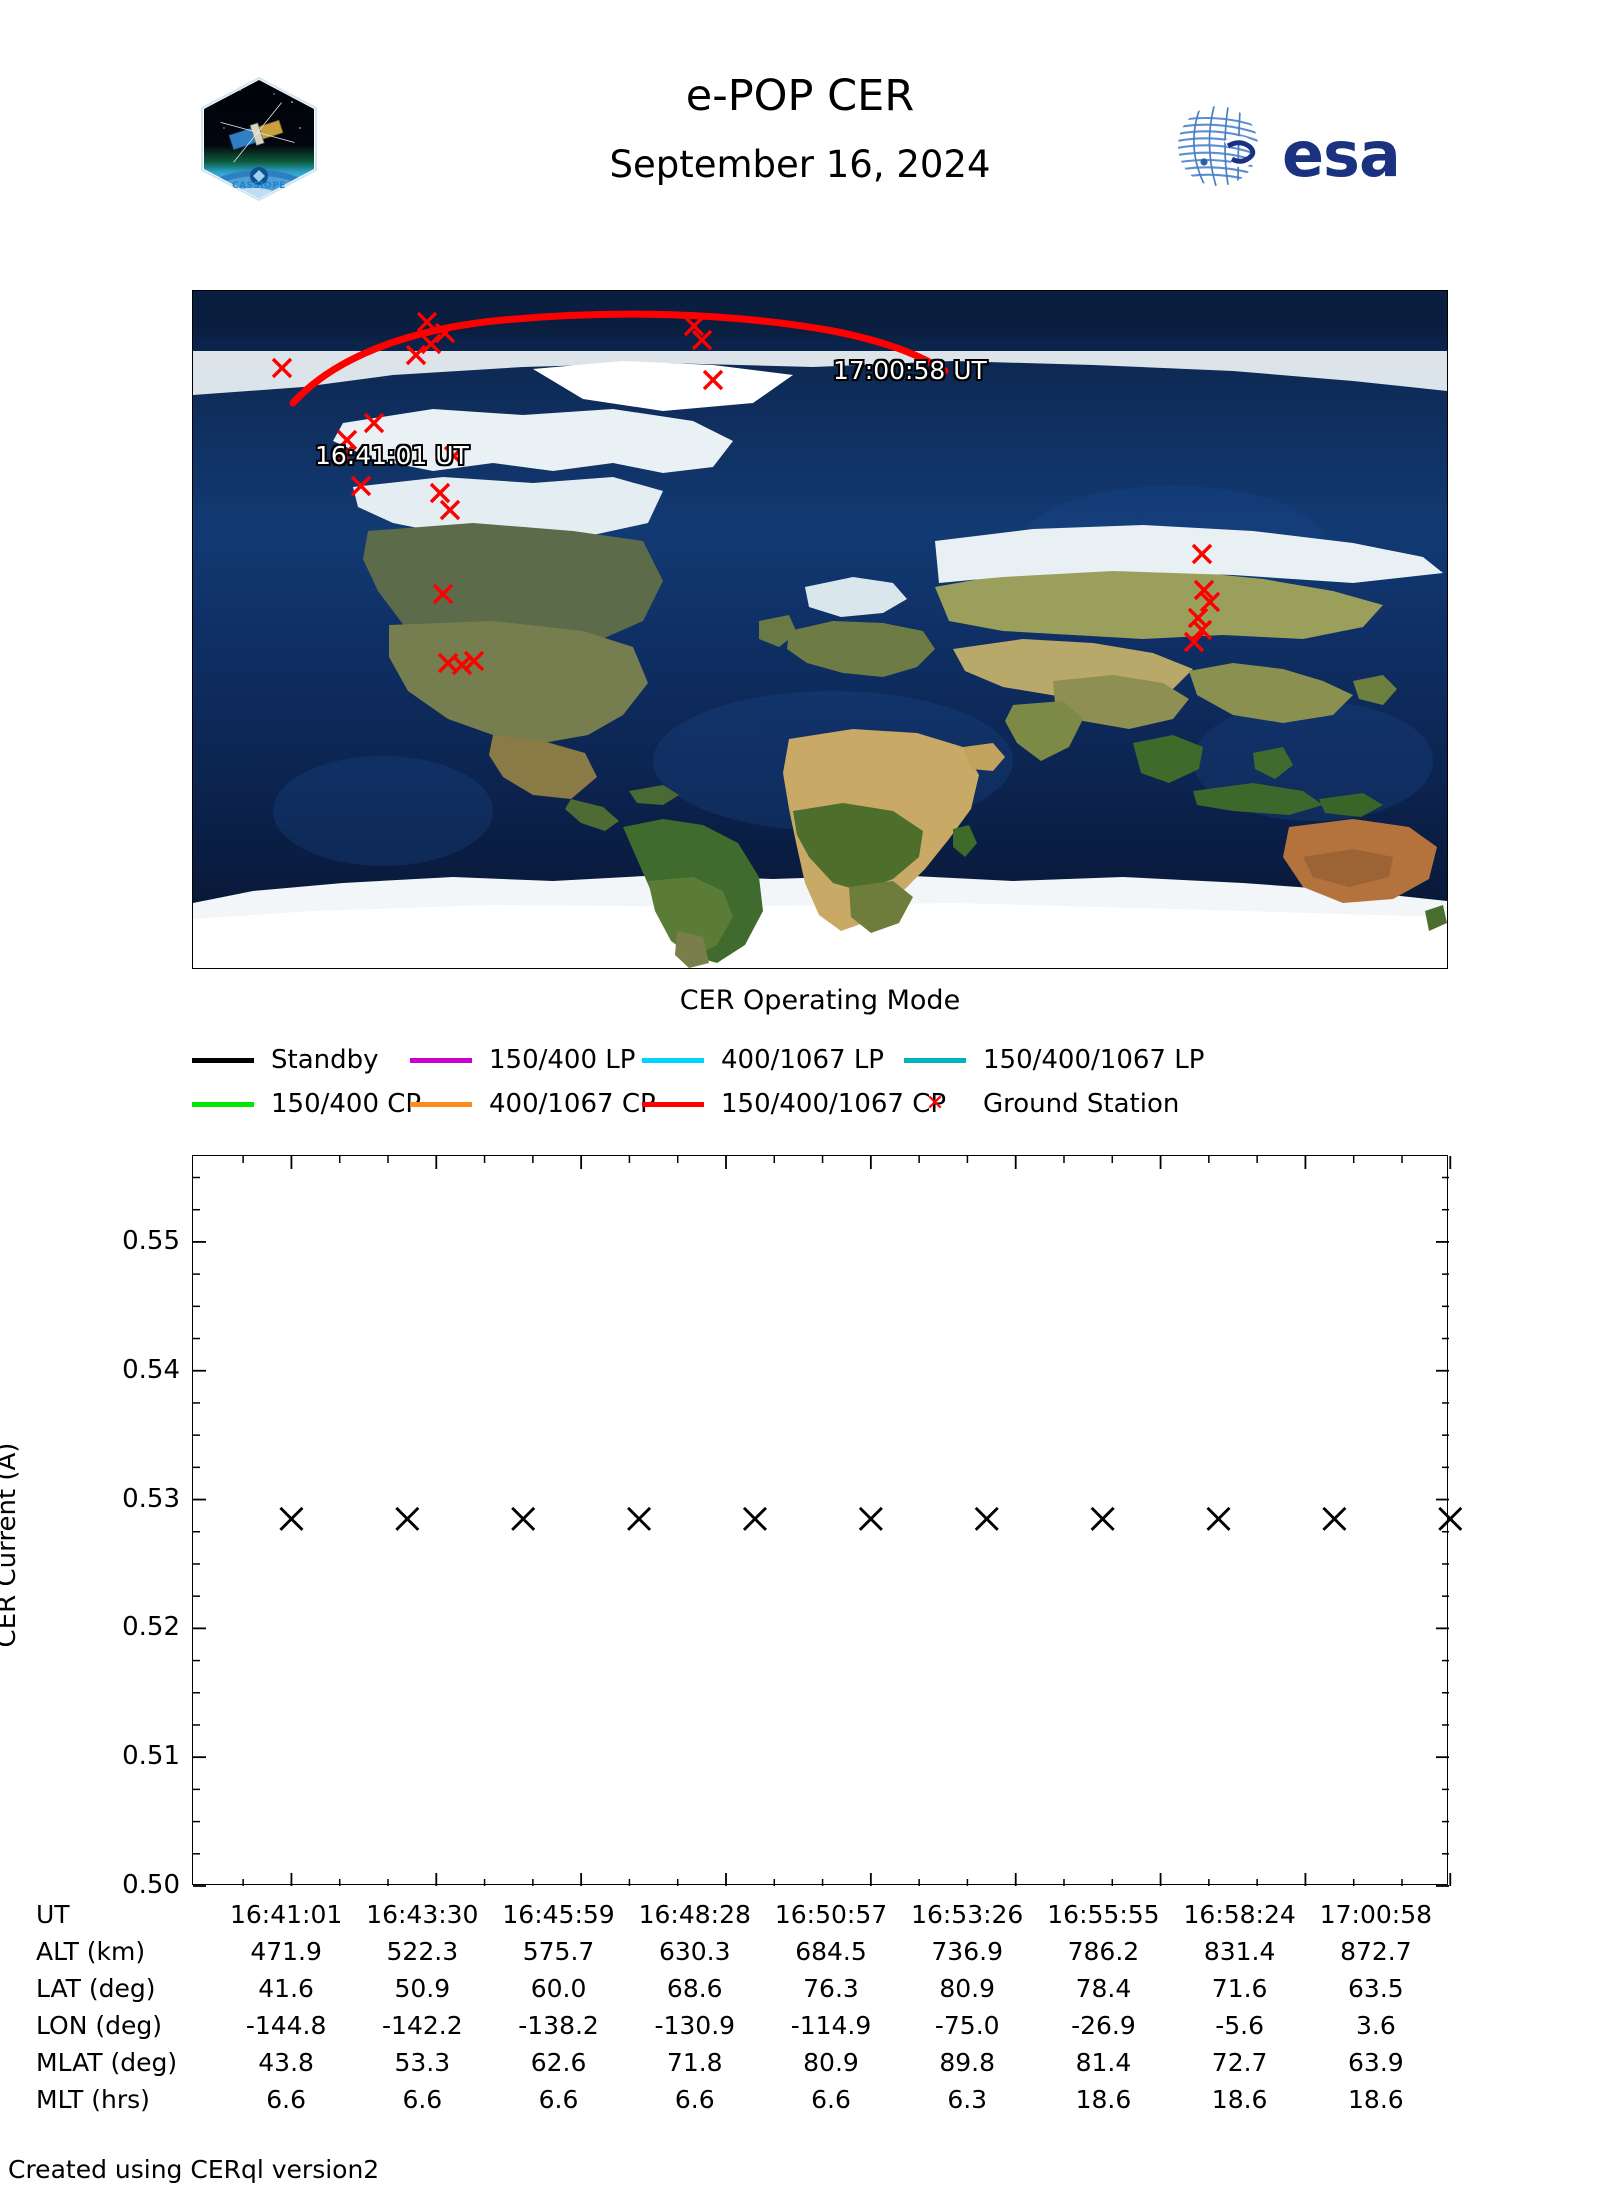 This screenshot has height=2200, width=1600. Describe the element at coordinates (1042, 1104) in the screenshot. I see `legend-item-ground-station: ✕ Ground Station` at that location.